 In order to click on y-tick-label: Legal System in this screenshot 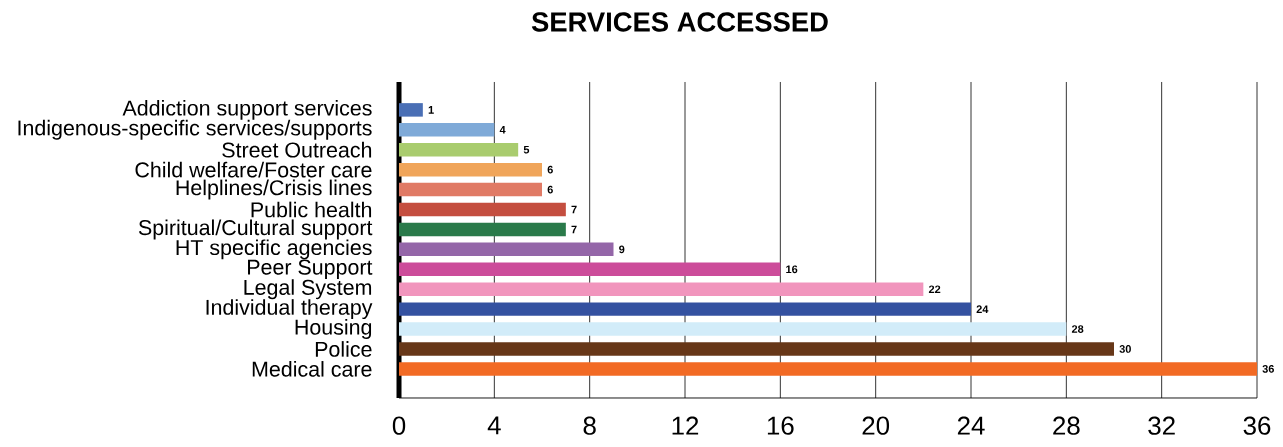, I will do `click(308, 289)`.